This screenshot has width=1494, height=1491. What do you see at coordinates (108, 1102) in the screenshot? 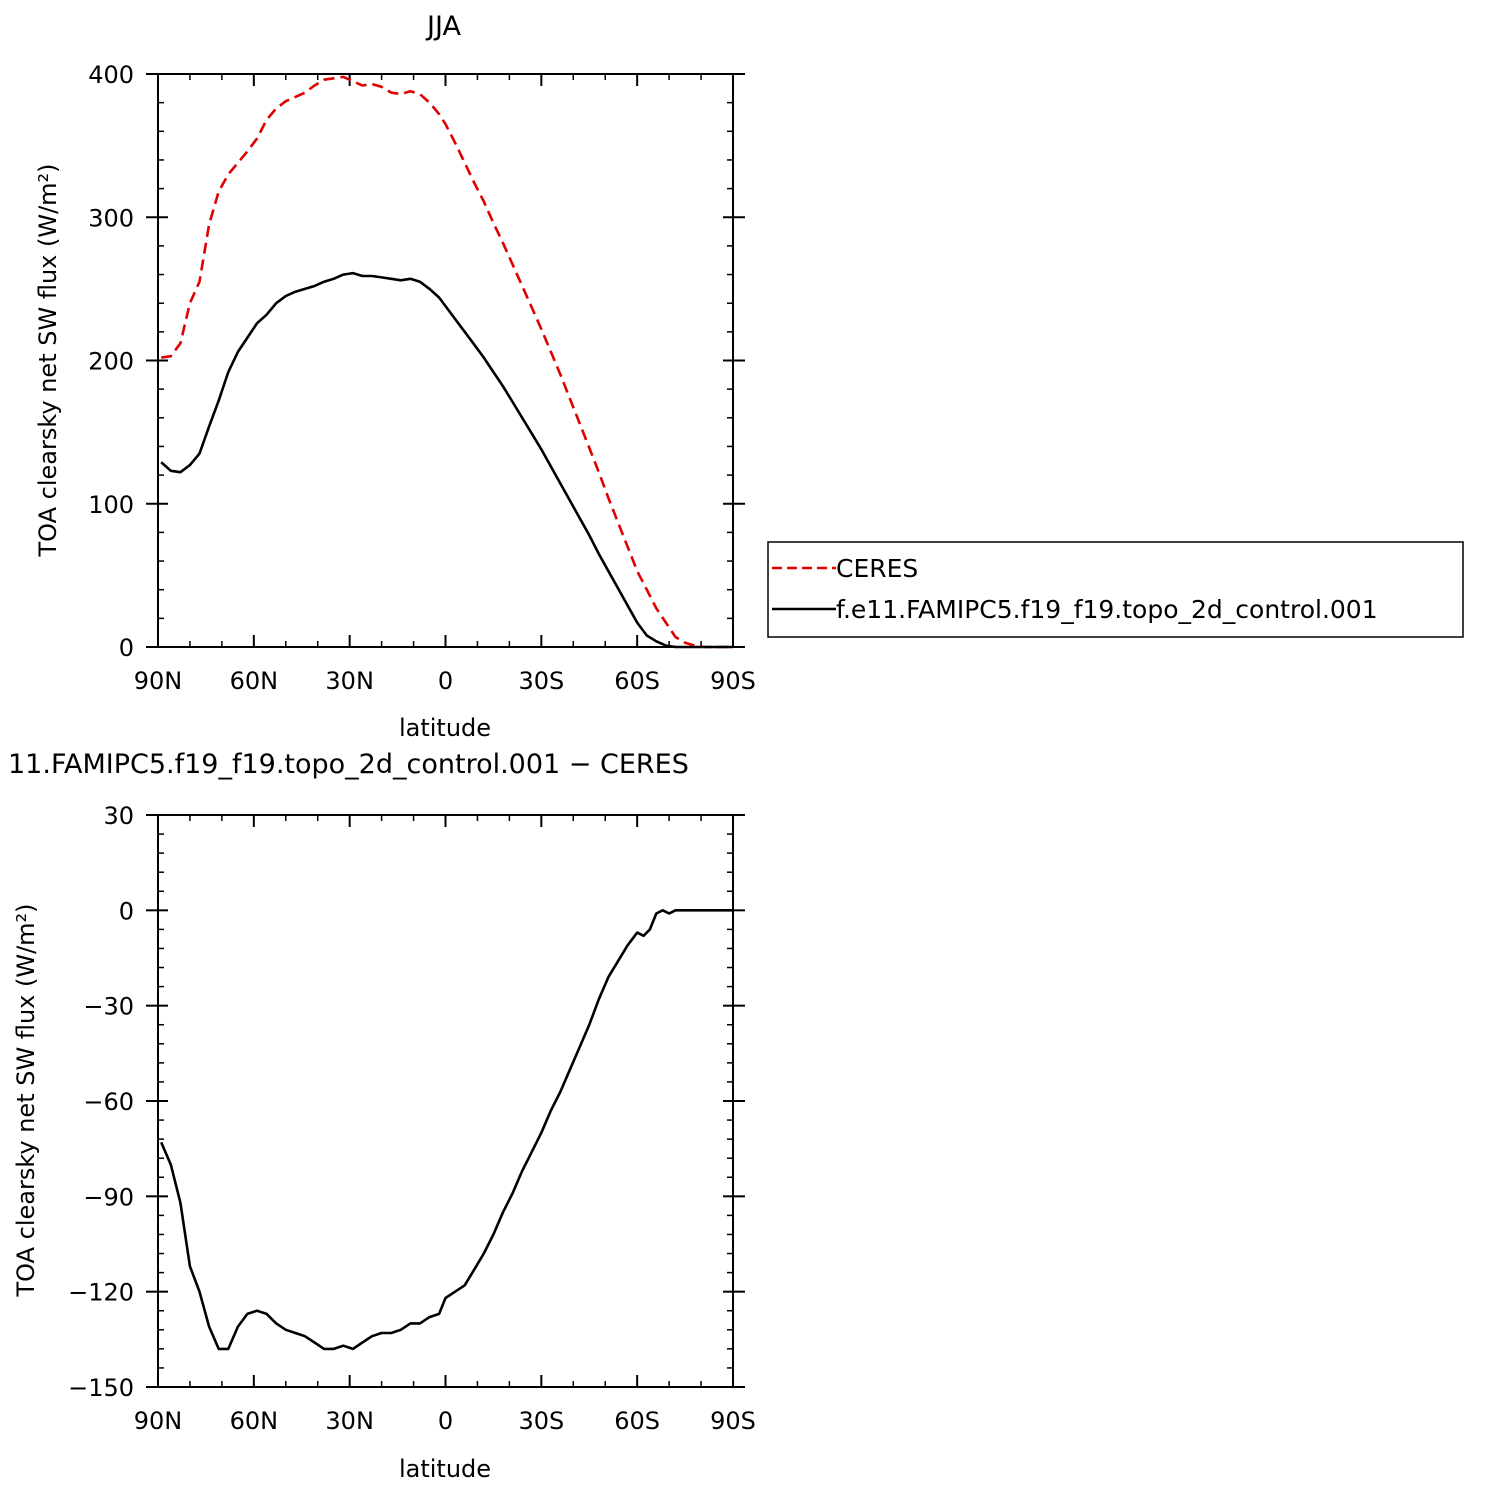
I see `y-tick-label: −60` at bounding box center [108, 1102].